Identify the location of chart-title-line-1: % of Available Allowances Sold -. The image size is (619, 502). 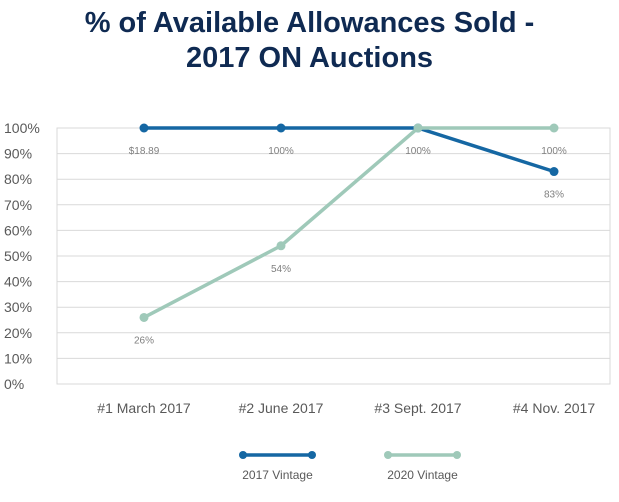
(309, 23).